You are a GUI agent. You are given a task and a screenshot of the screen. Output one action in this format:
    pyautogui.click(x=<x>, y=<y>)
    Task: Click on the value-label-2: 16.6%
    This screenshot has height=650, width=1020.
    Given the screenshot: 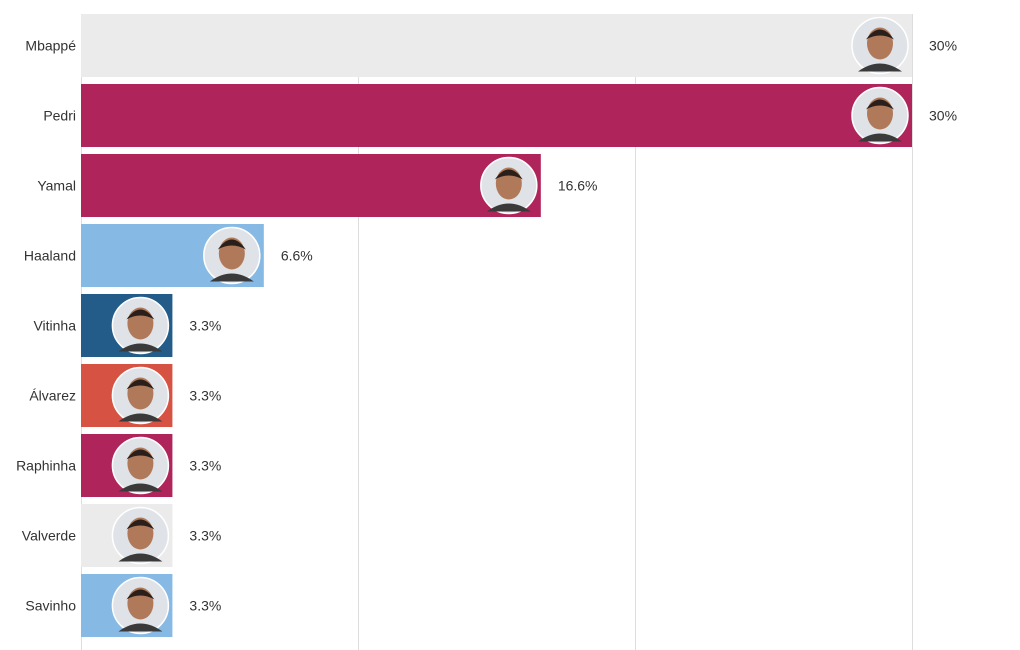 What is the action you would take?
    pyautogui.click(x=578, y=186)
    